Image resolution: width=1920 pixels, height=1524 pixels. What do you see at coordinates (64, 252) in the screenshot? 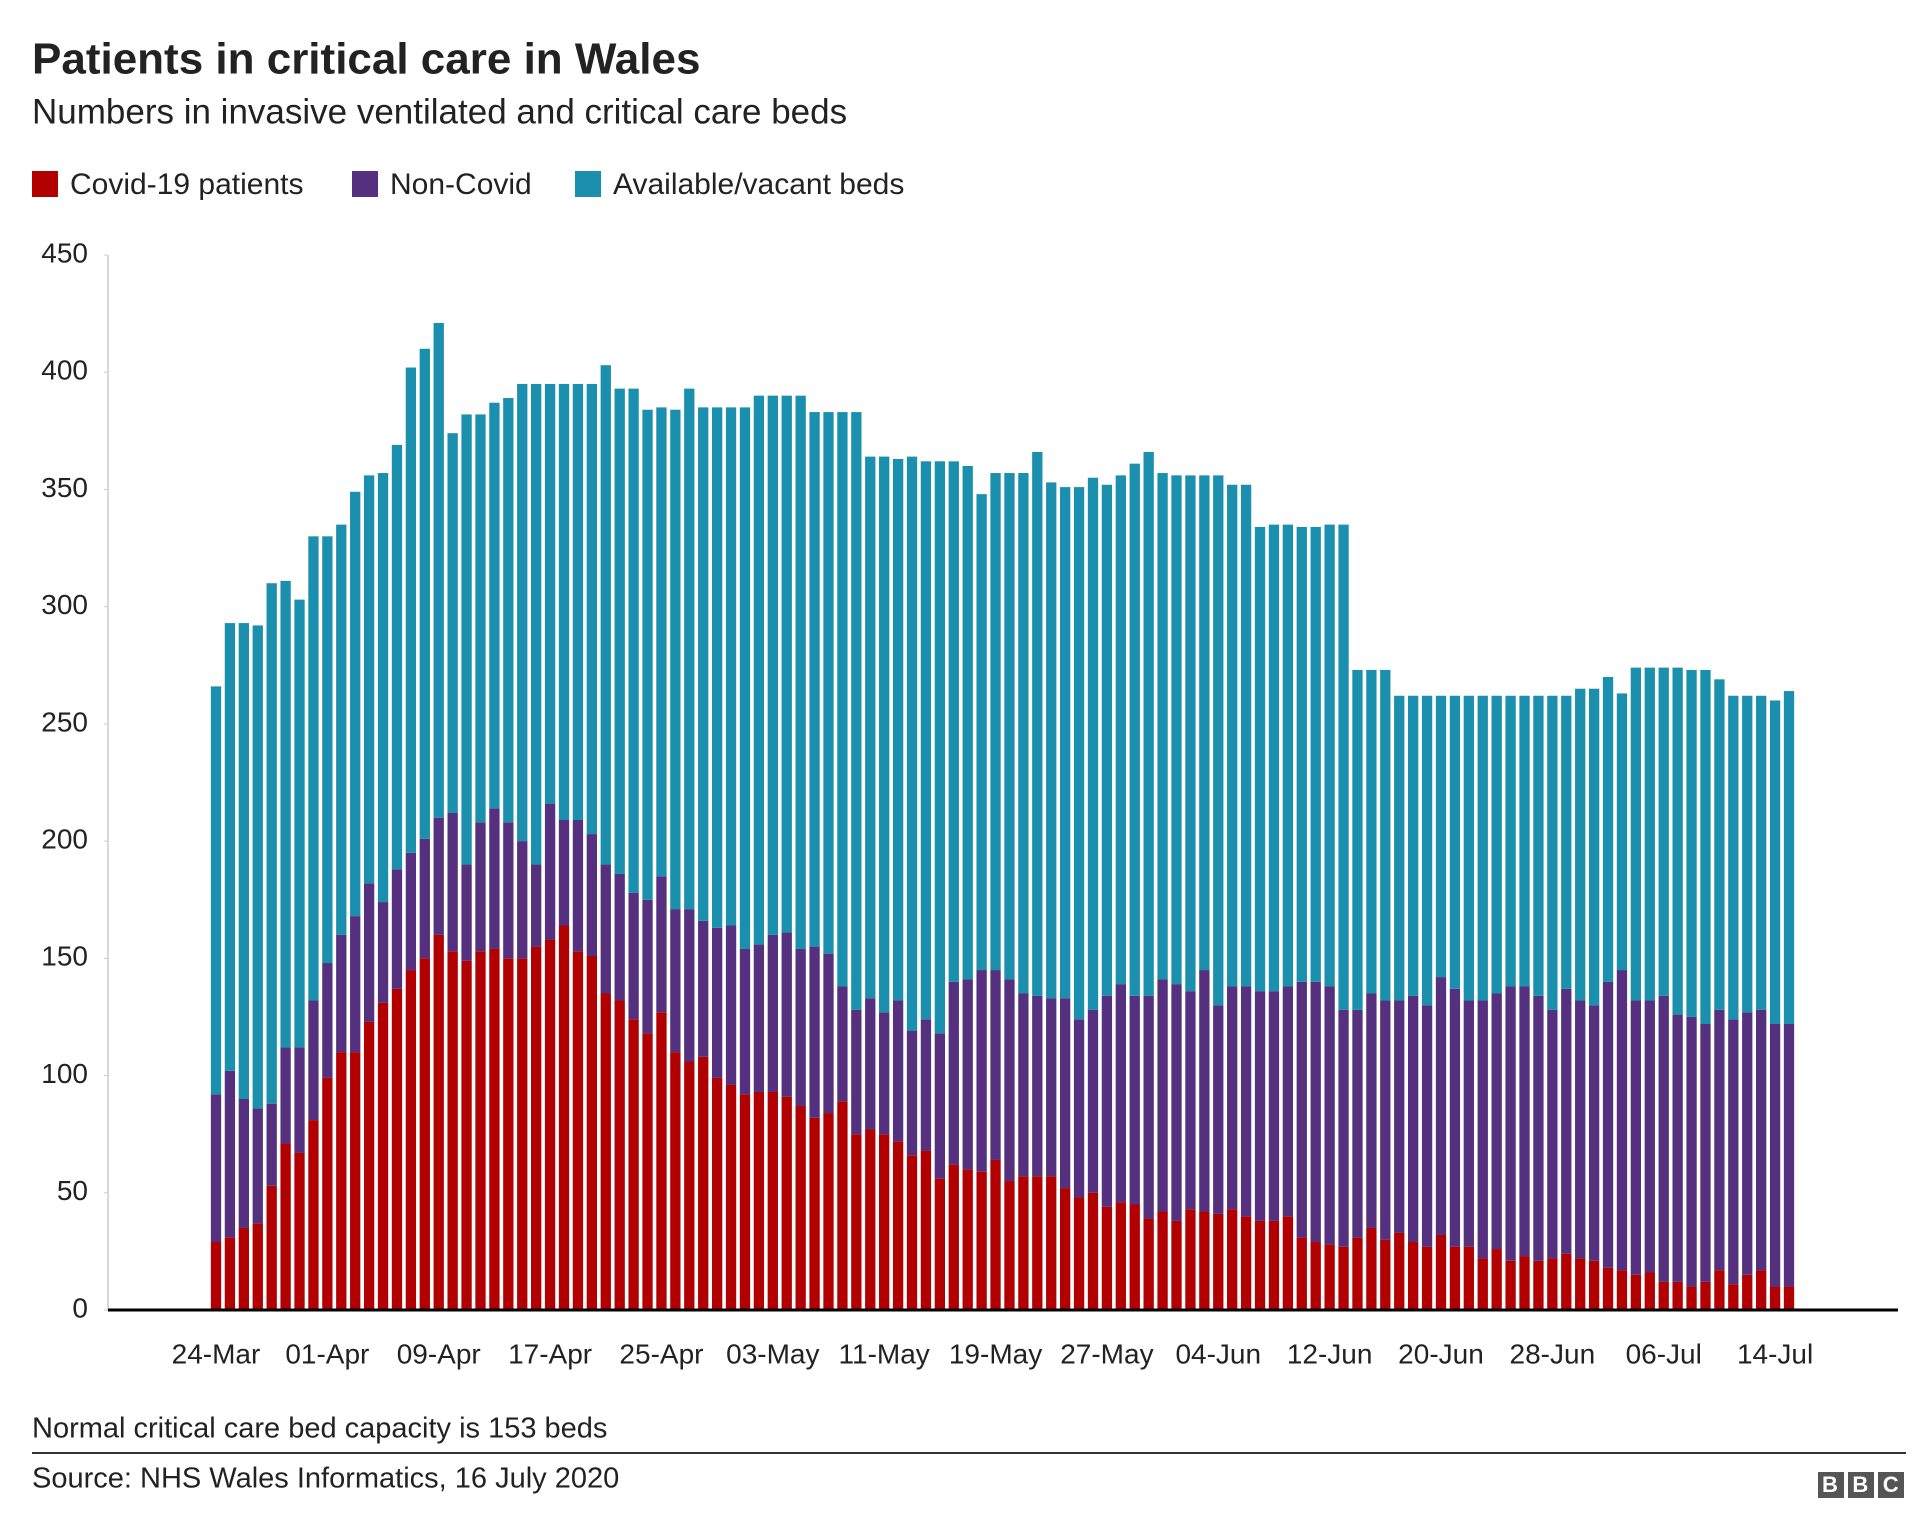
I see `y-tick-label: 450` at bounding box center [64, 252].